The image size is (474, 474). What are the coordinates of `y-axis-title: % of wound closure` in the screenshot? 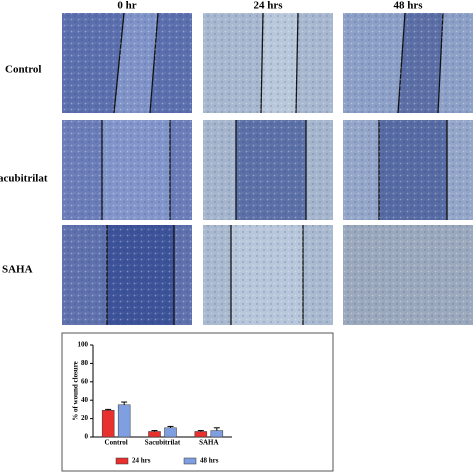 It's located at (76, 391).